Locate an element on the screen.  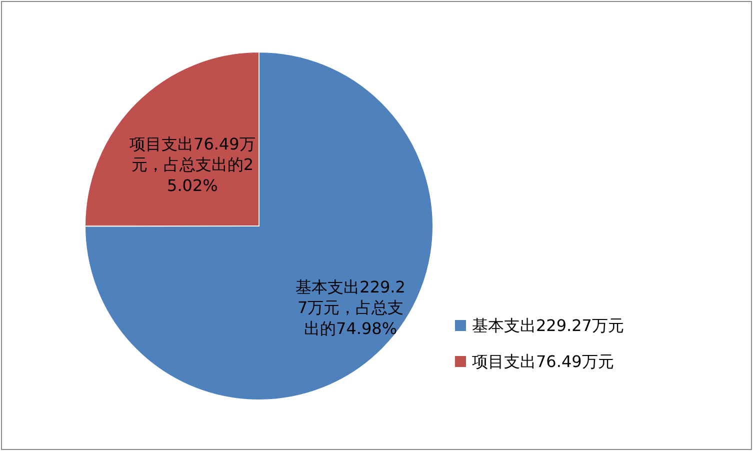
data-label: 项目支出76.49万元，占总支出的25.02% is located at coordinates (193, 164).